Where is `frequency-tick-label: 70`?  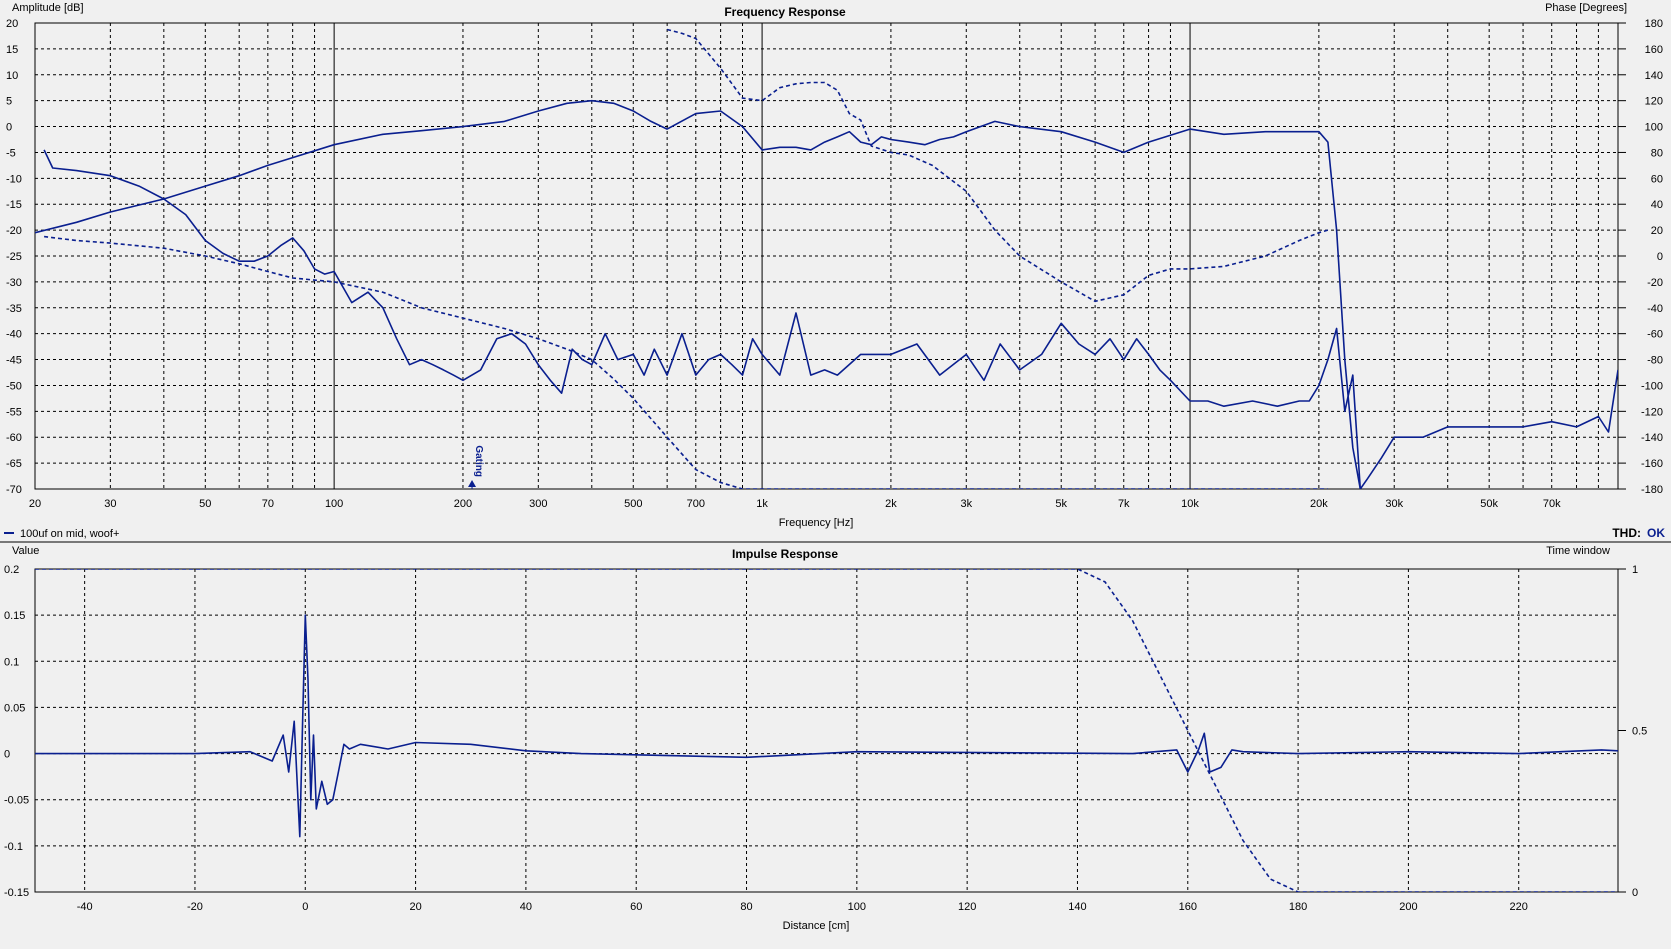
frequency-tick-label: 70 is located at coordinates (268, 504).